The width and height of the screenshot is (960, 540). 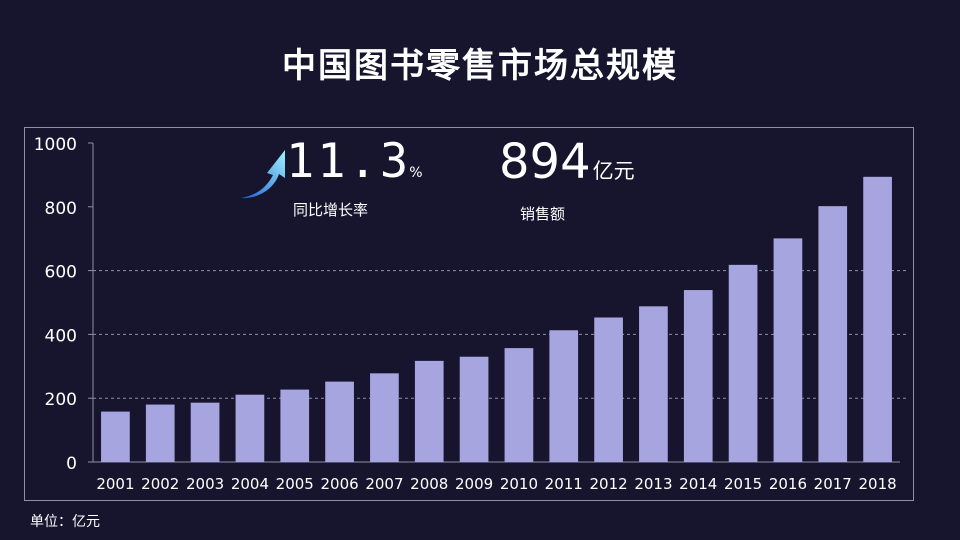 What do you see at coordinates (331, 210) in the screenshot?
I see `growth-rate-label: 同比增长率` at bounding box center [331, 210].